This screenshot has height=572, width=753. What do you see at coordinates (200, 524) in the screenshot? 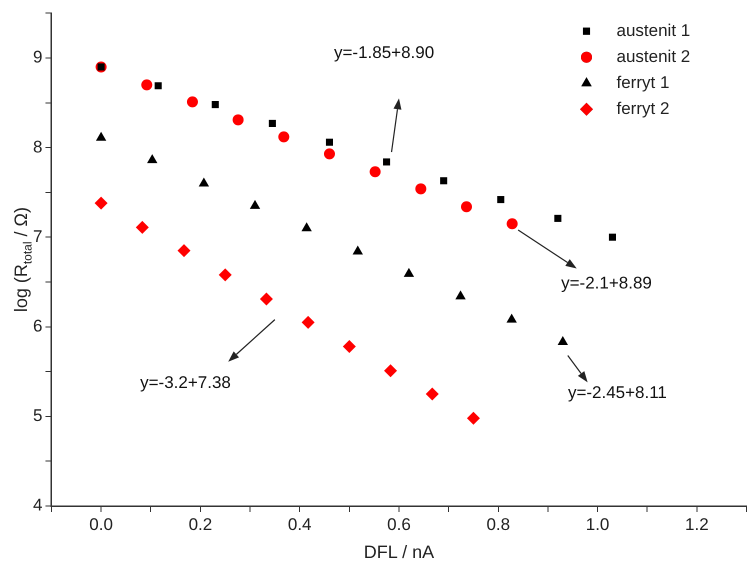
I see `x-tick-label: 0.2` at bounding box center [200, 524].